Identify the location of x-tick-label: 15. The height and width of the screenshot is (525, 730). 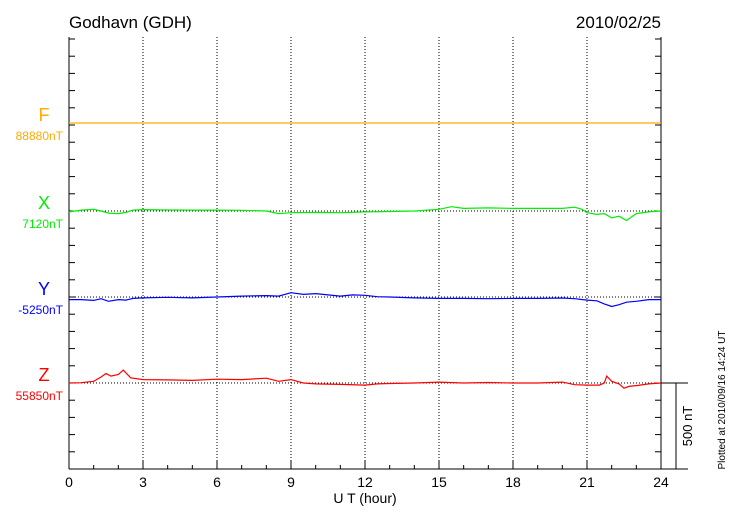
(439, 482).